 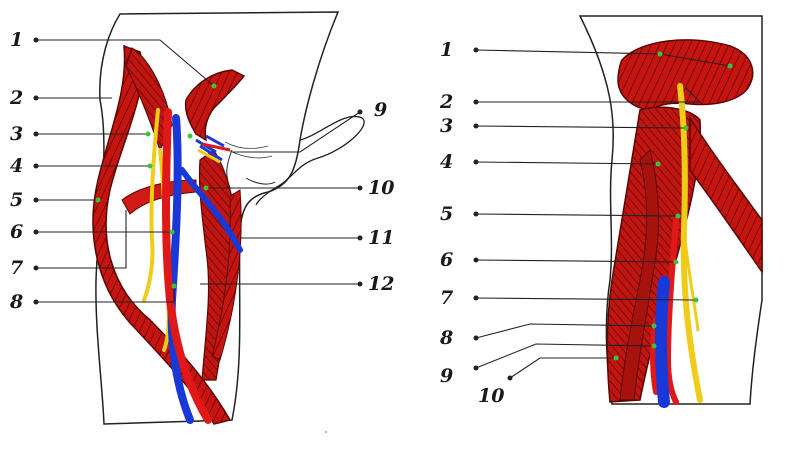 I want to click on left-label-4: 4, so click(x=16, y=166).